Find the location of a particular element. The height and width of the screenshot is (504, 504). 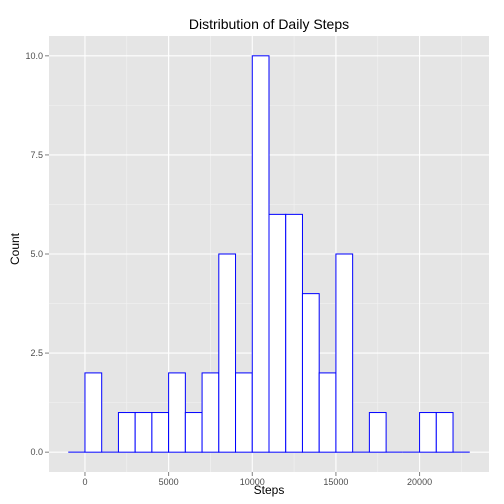

x-tick-label: 15000 is located at coordinates (335, 482).